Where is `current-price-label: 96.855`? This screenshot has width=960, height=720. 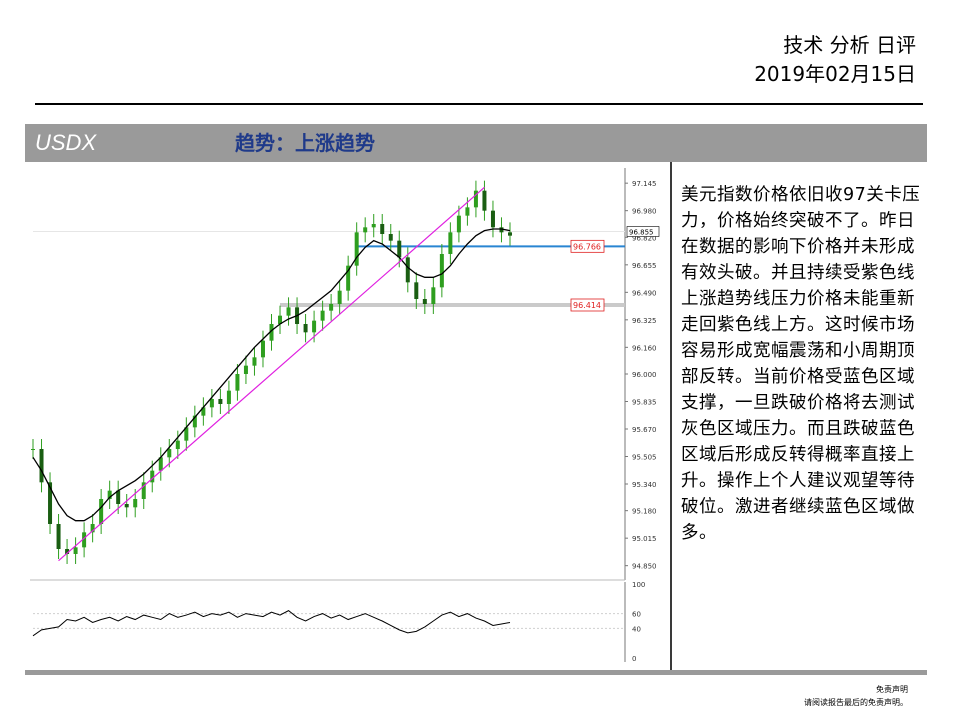 current-price-label: 96.855 is located at coordinates (641, 233).